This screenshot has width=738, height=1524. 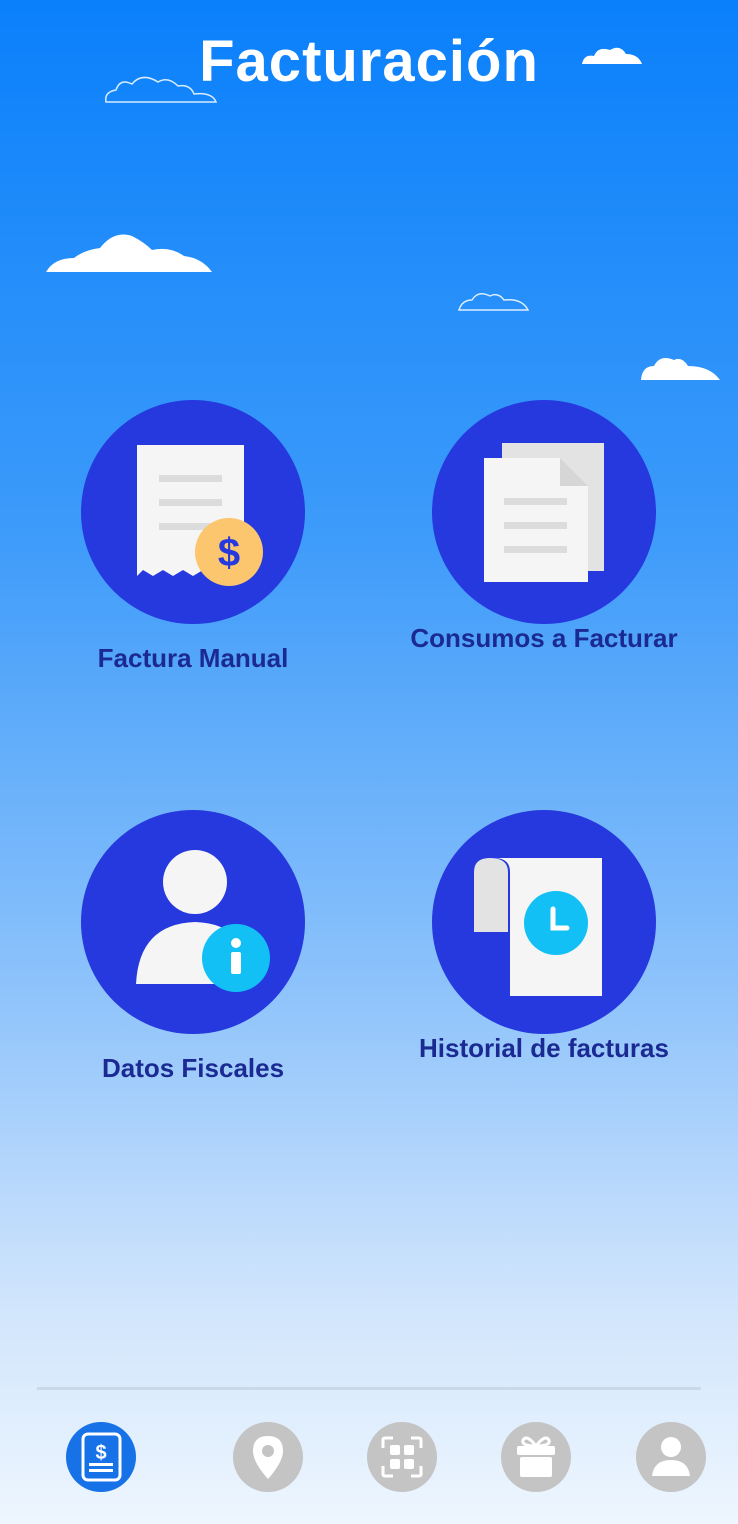 I want to click on datos-fiscales-button, so click(x=193, y=922).